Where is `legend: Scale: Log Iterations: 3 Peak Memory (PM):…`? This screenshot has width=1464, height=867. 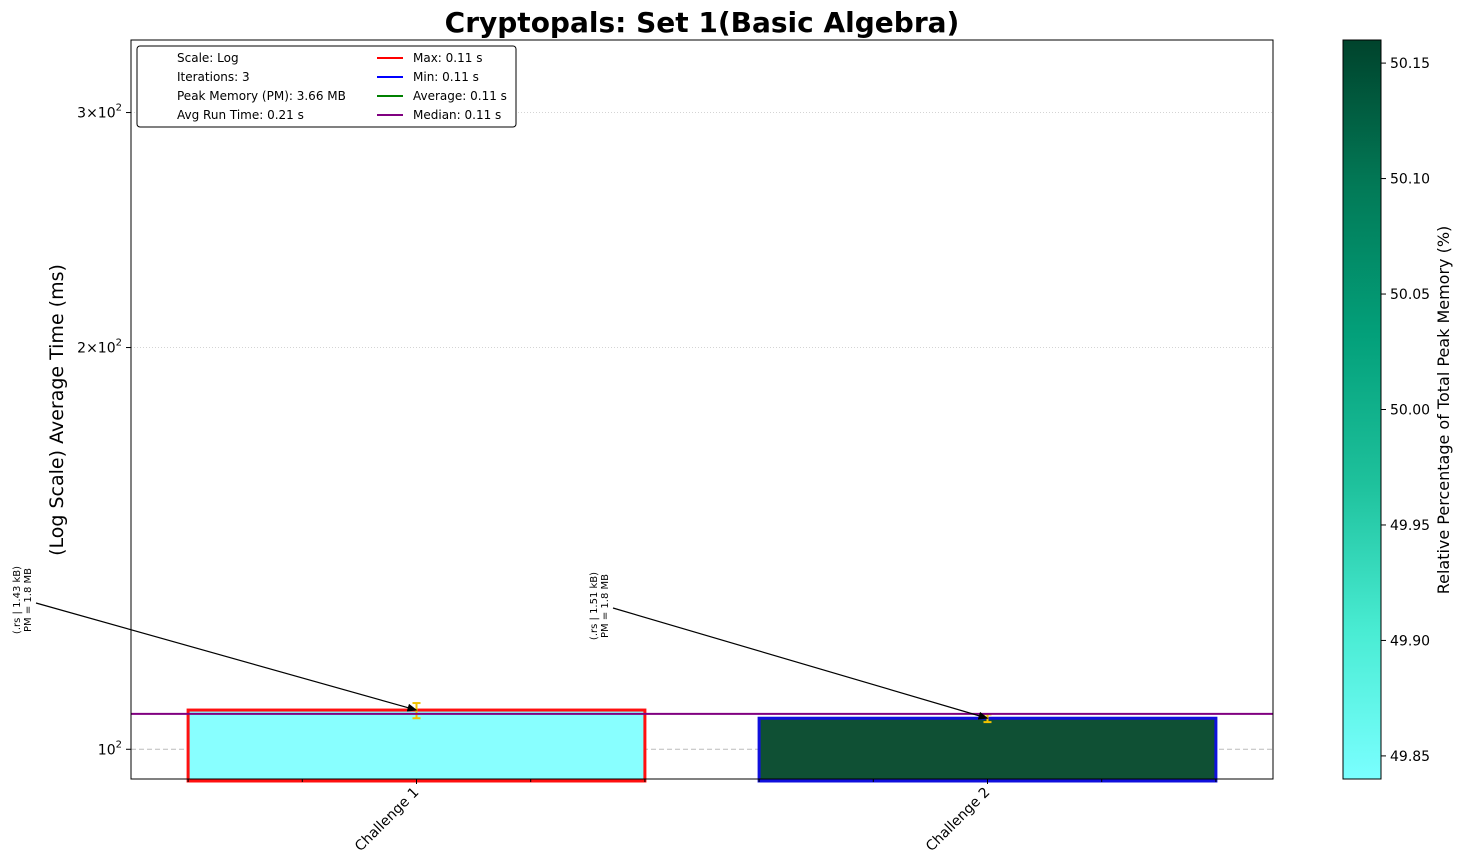
legend: Scale: Log Iterations: 3 Peak Memory (PM):… is located at coordinates (326, 86).